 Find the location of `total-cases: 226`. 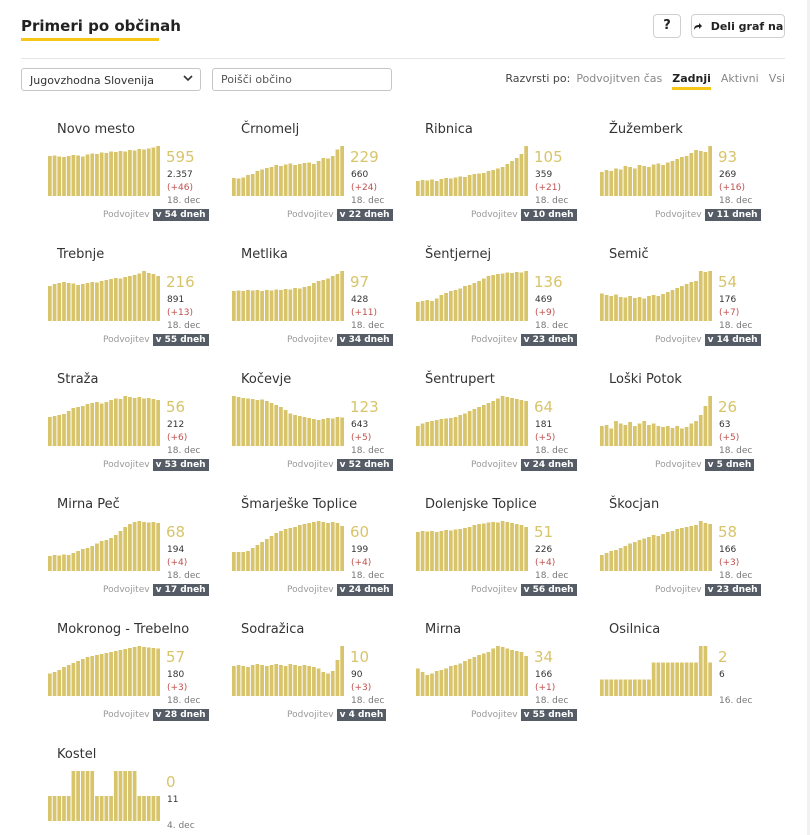

total-cases: 226 is located at coordinates (544, 550).